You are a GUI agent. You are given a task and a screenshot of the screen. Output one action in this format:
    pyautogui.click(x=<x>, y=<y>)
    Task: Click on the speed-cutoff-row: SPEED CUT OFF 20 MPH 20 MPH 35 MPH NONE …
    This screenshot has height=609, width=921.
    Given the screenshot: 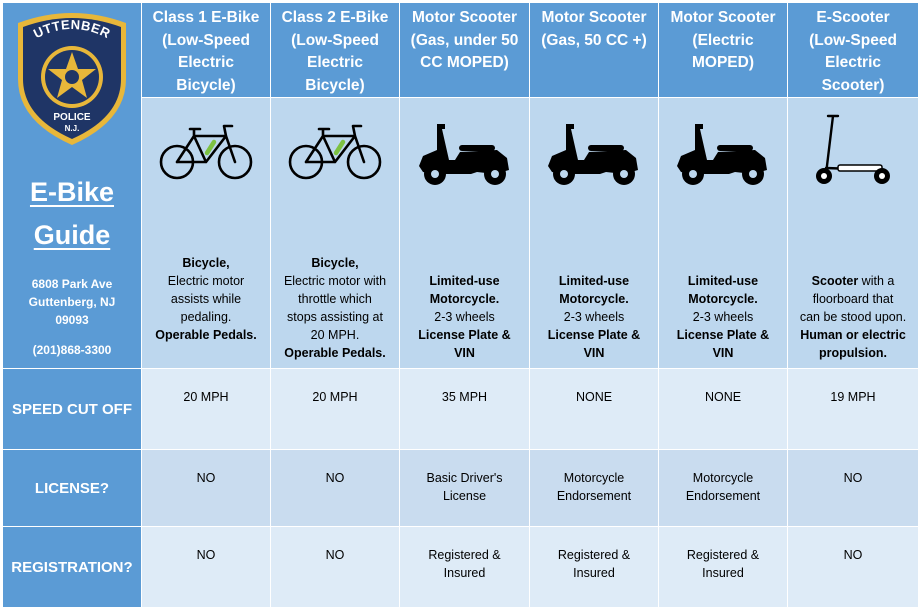 What is the action you would take?
    pyautogui.click(x=460, y=409)
    